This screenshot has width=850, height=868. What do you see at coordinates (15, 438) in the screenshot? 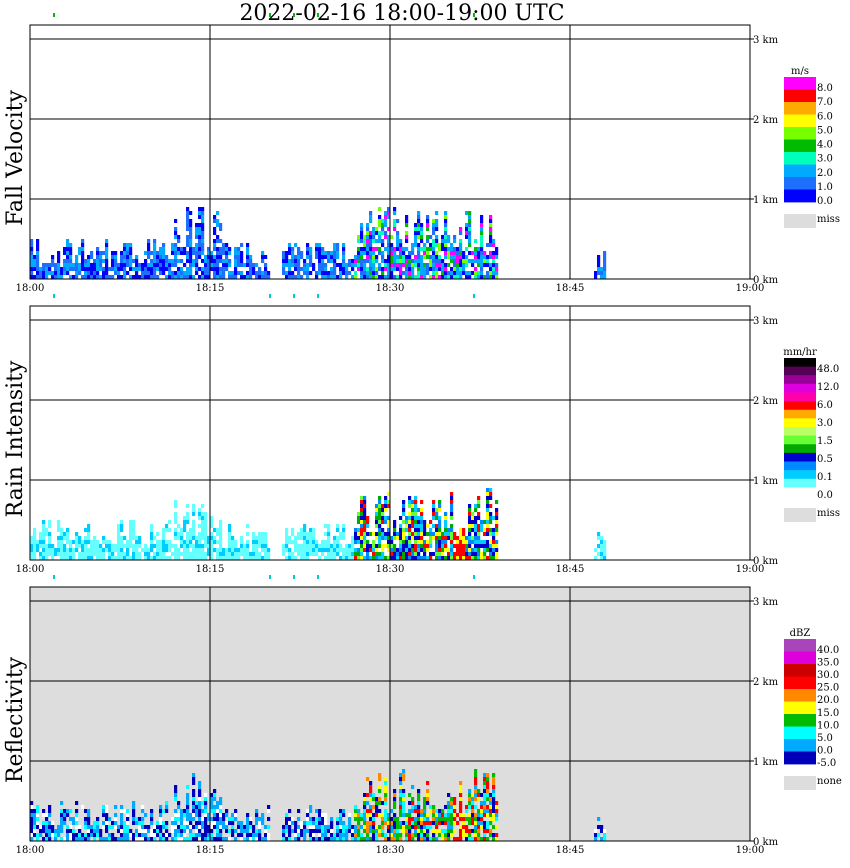
I see `panel-label: Rain Intensity` at bounding box center [15, 438].